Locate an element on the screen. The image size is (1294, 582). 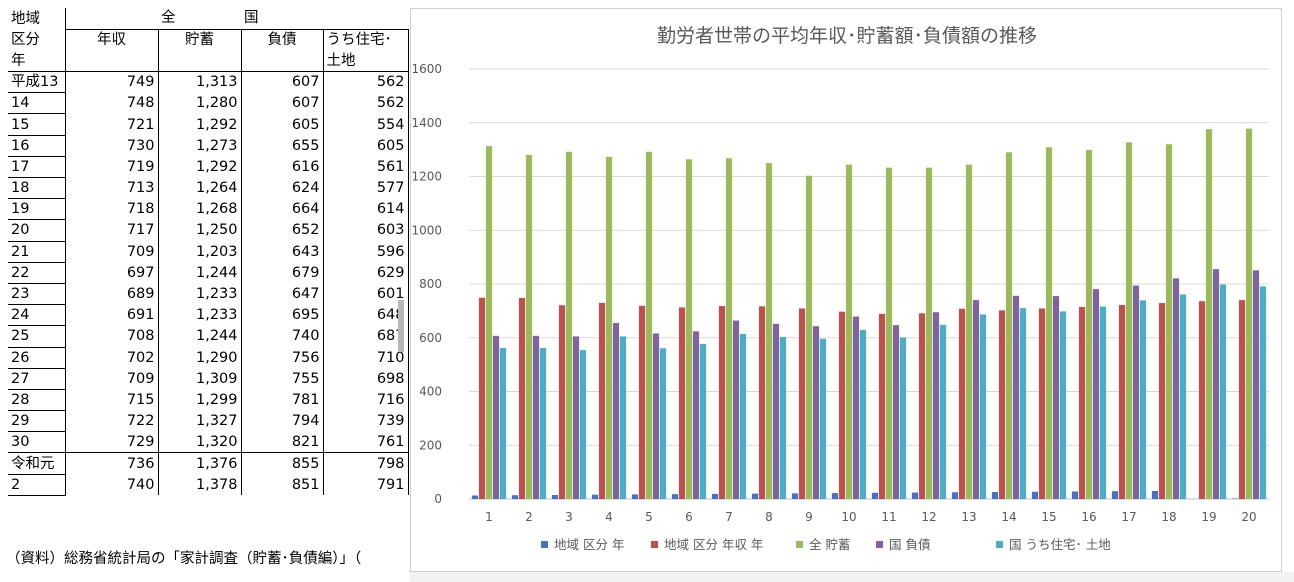
row-income: 697 is located at coordinates (111, 273).